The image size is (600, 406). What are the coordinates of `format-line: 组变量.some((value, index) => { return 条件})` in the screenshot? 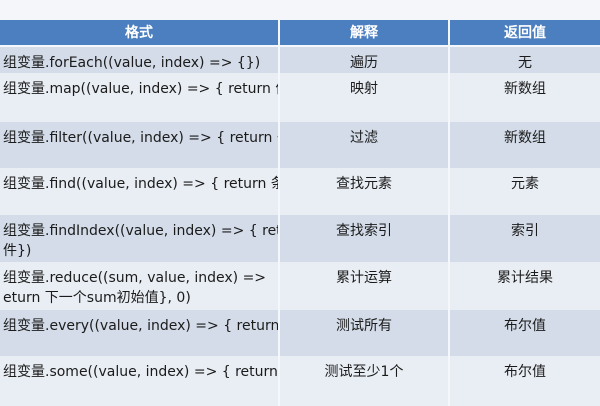 It's located at (140, 372).